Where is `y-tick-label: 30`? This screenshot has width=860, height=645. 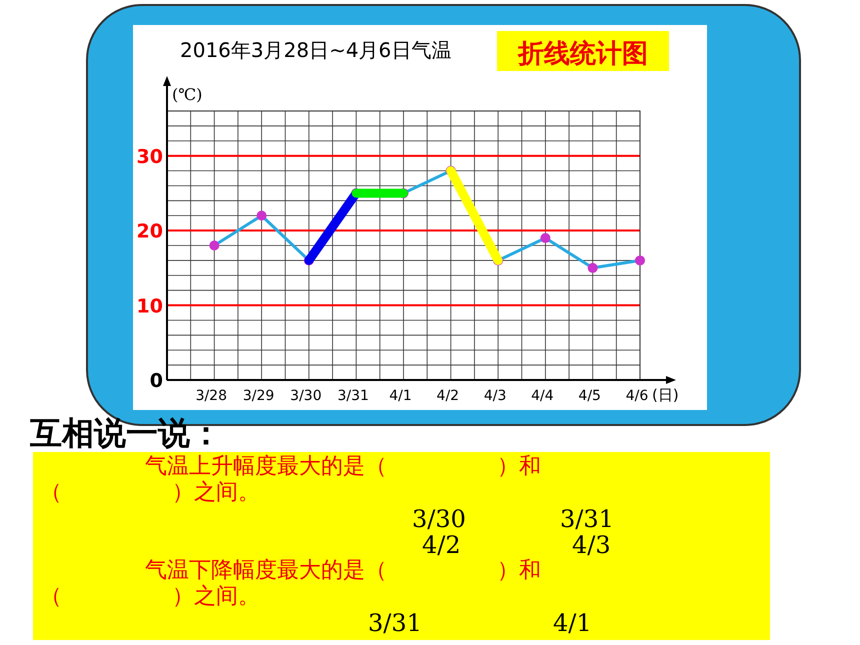 y-tick-label: 30 is located at coordinates (149, 157).